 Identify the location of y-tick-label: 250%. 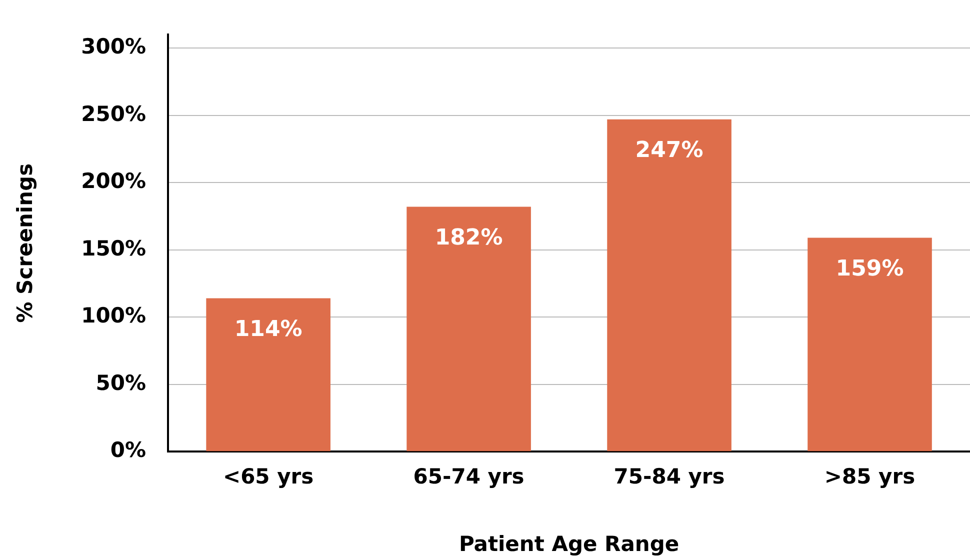
(113, 114).